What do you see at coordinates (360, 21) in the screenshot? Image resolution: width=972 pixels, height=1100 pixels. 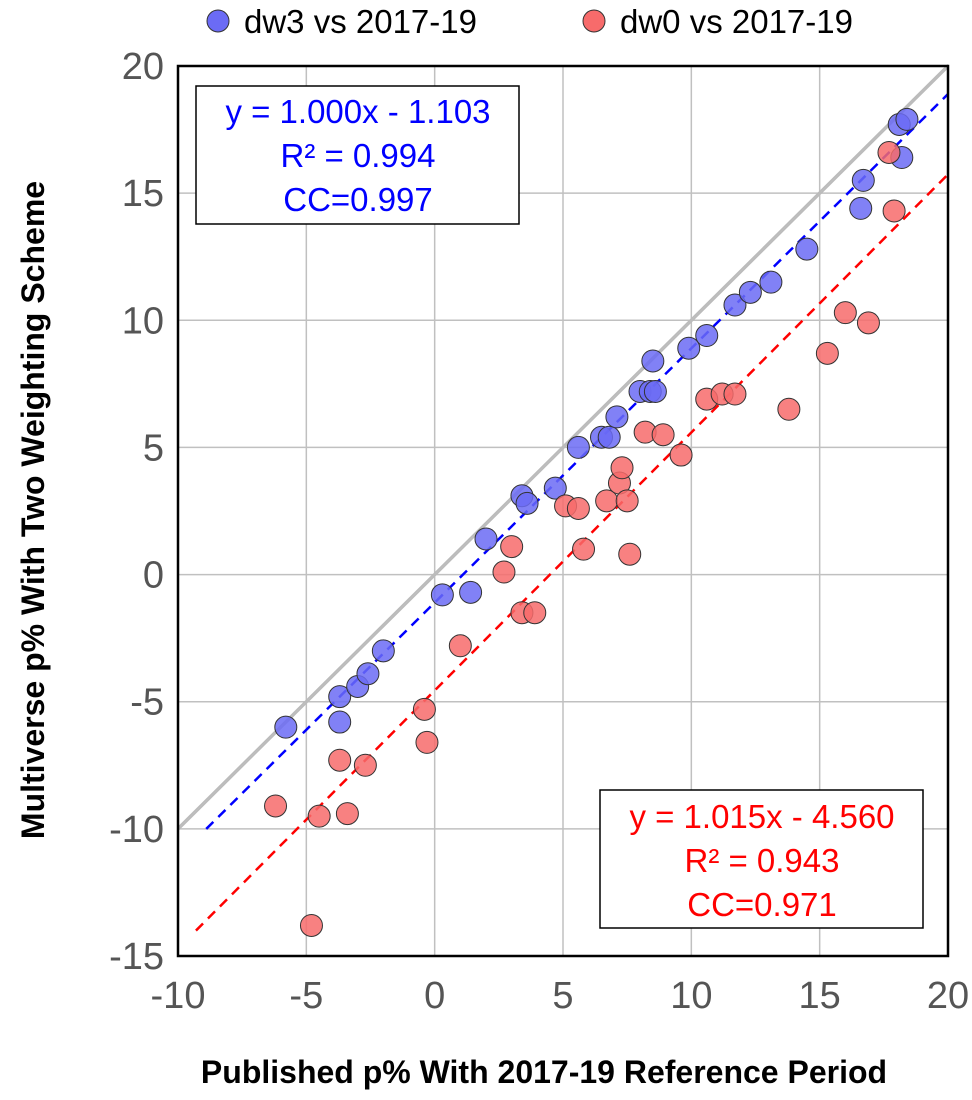 I see `legend-label-dw3: dw3 vs 2017-19` at bounding box center [360, 21].